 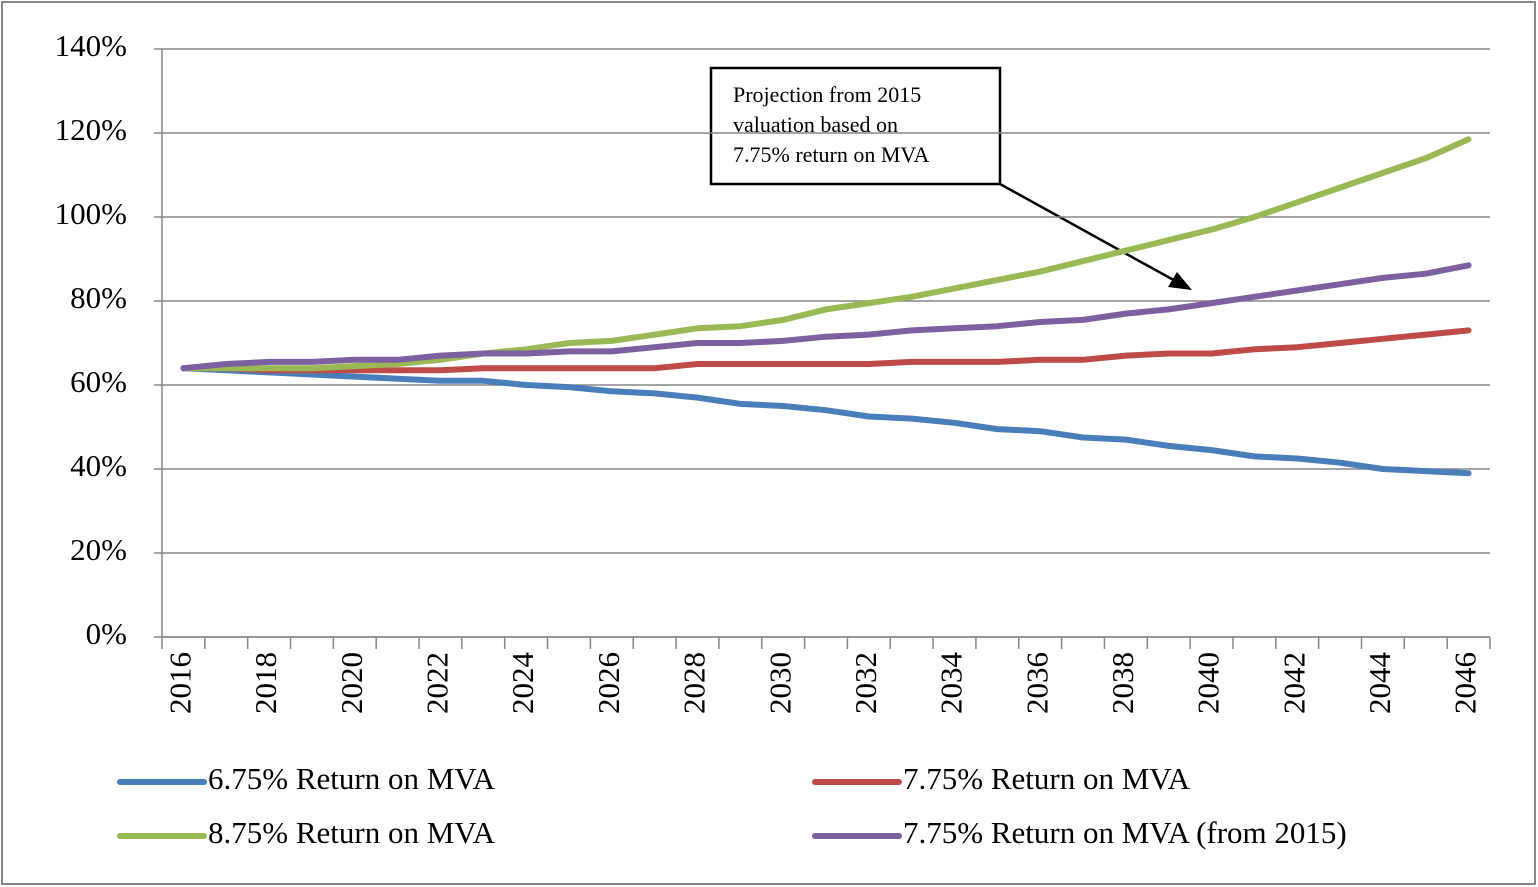 I want to click on x-tick-label: 2040, so click(x=1208, y=683).